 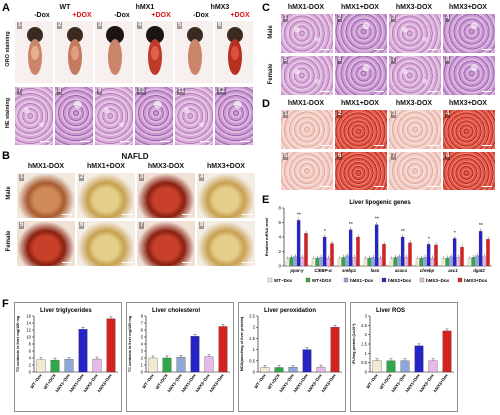 I want to click on chart-title: Liver cholesterol, so click(x=176, y=311).